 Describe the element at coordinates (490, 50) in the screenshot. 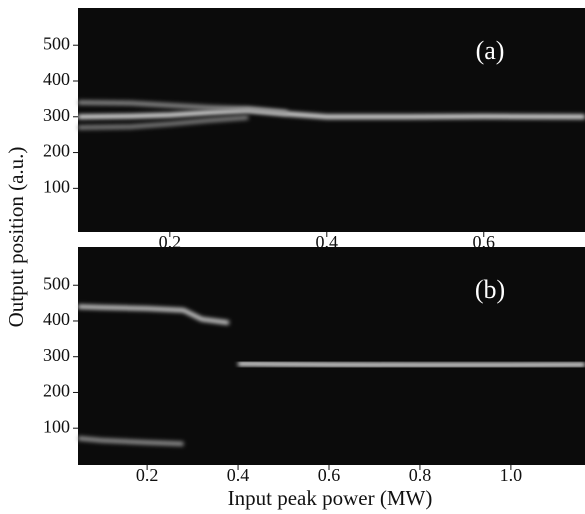

I see `panel-label: (a)` at that location.